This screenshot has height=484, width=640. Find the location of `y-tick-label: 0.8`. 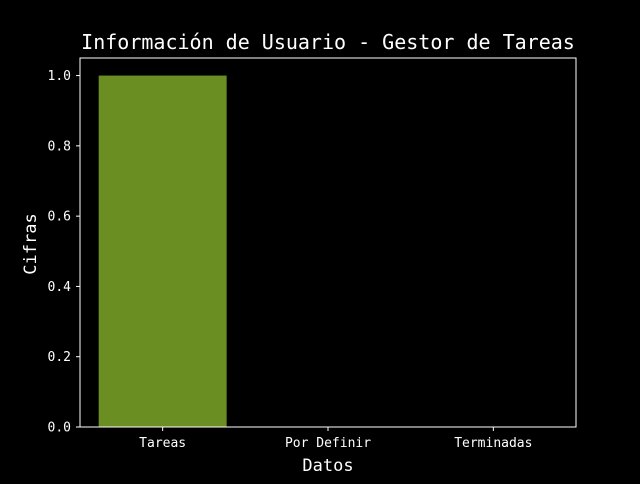

y-tick-label: 0.8 is located at coordinates (59, 146).